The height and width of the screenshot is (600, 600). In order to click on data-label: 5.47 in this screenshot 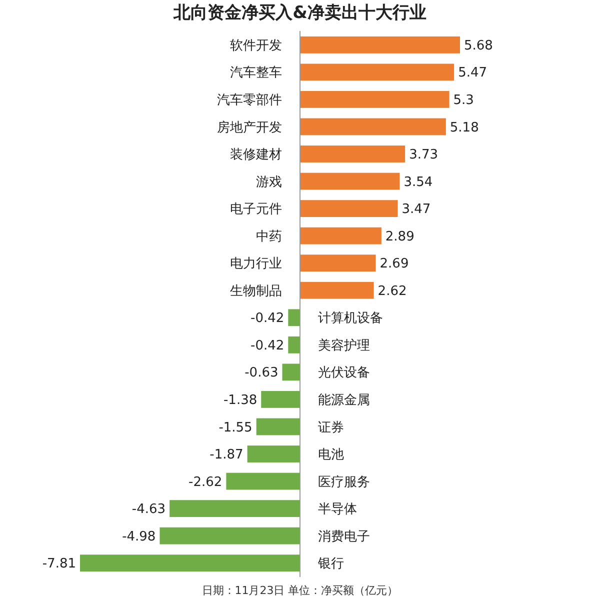, I will do `click(473, 73)`.